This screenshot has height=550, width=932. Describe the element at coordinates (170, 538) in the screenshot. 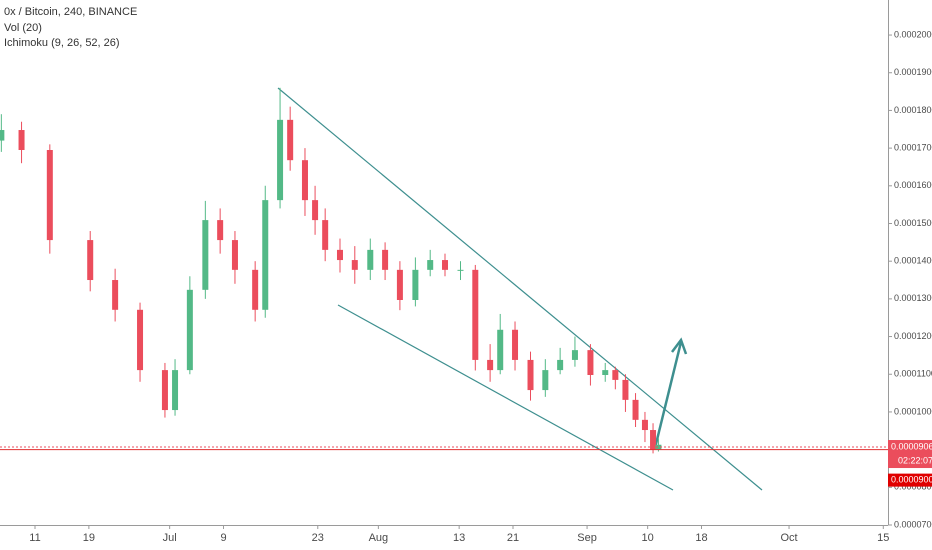

I see `x-tick-label: Jul` at that location.